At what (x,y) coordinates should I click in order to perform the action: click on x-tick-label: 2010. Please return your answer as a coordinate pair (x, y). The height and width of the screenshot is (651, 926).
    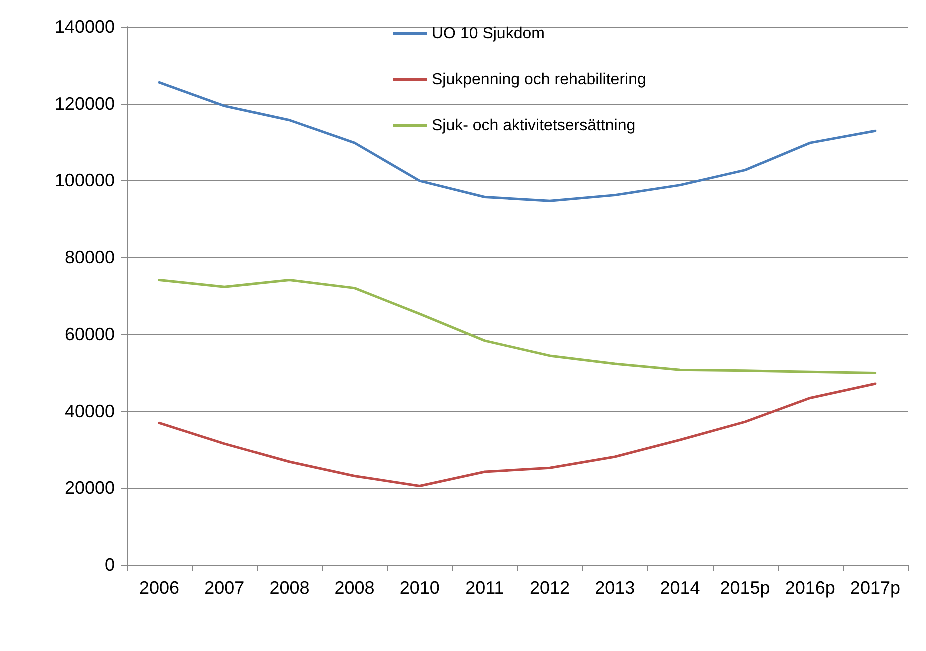
    Looking at the image, I should click on (420, 588).